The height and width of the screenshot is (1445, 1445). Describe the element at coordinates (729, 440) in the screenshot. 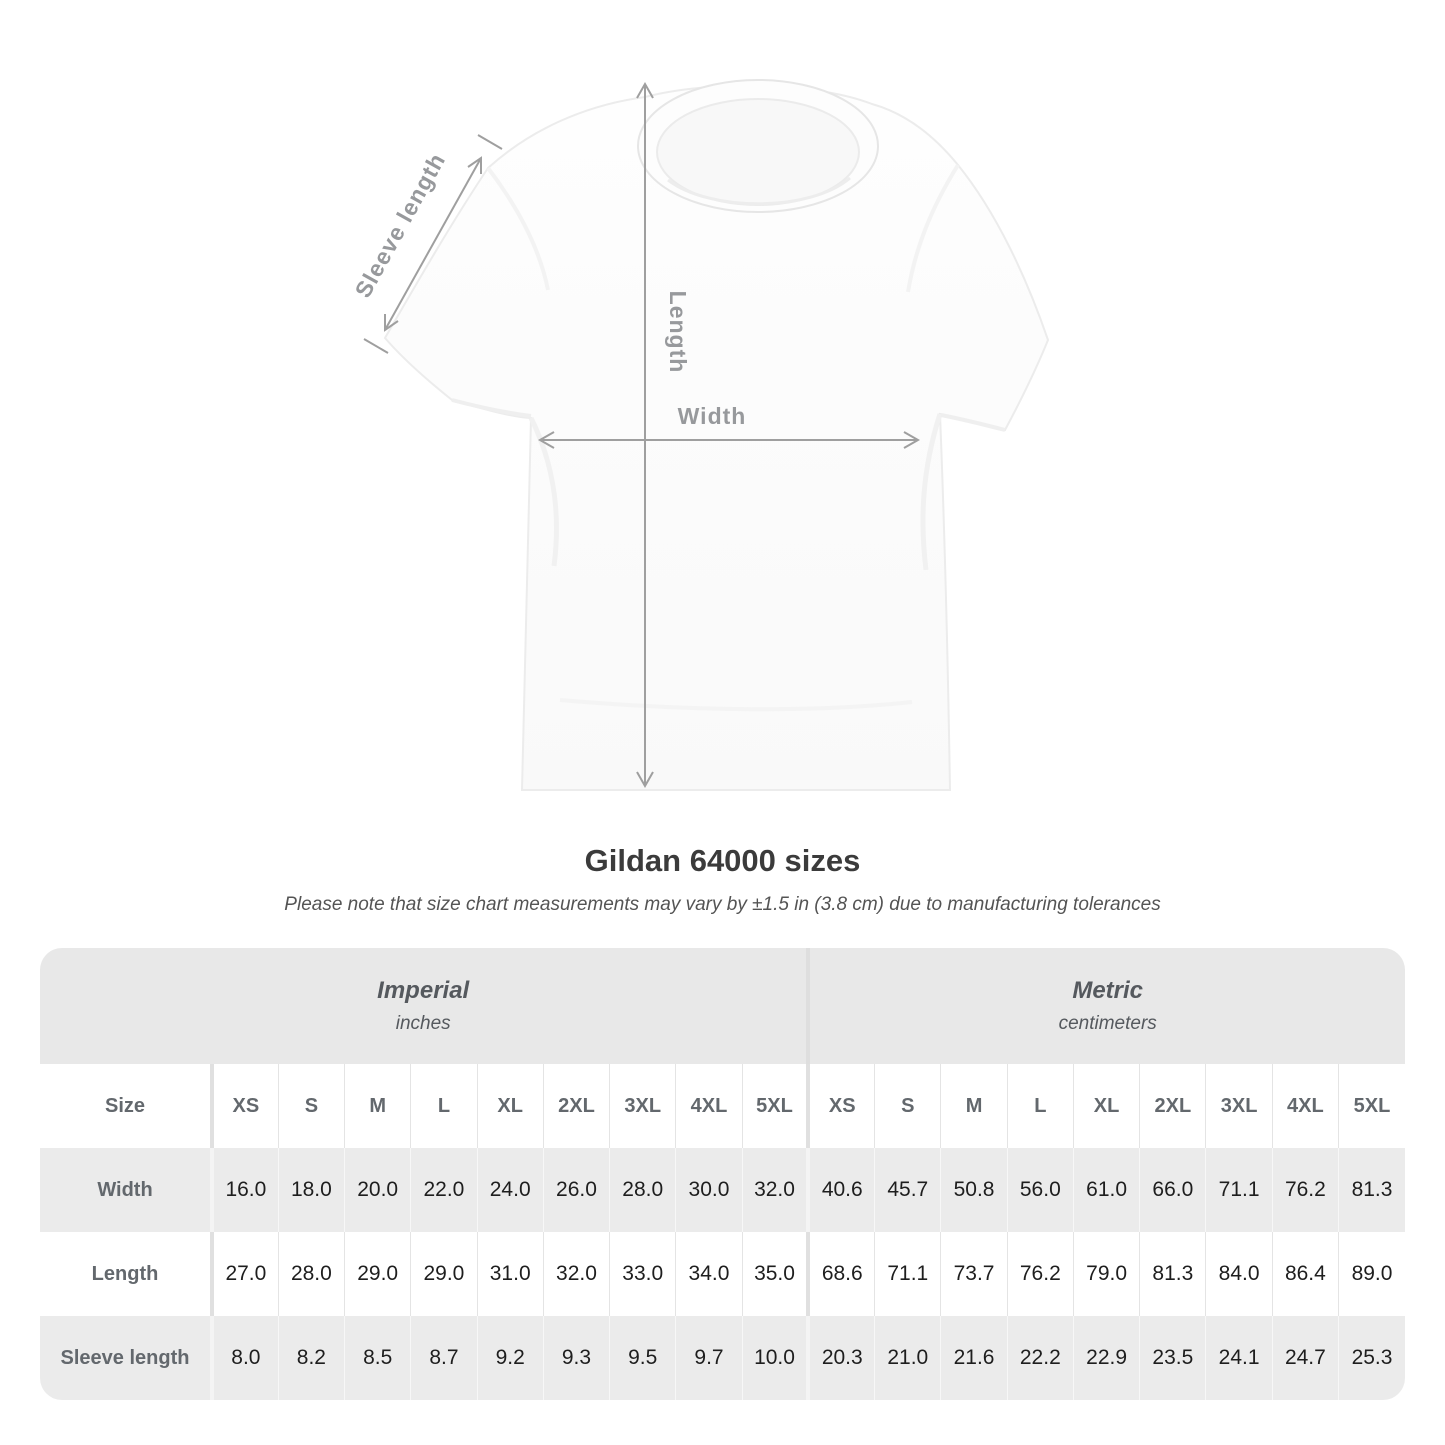

I see `width-arrow` at that location.